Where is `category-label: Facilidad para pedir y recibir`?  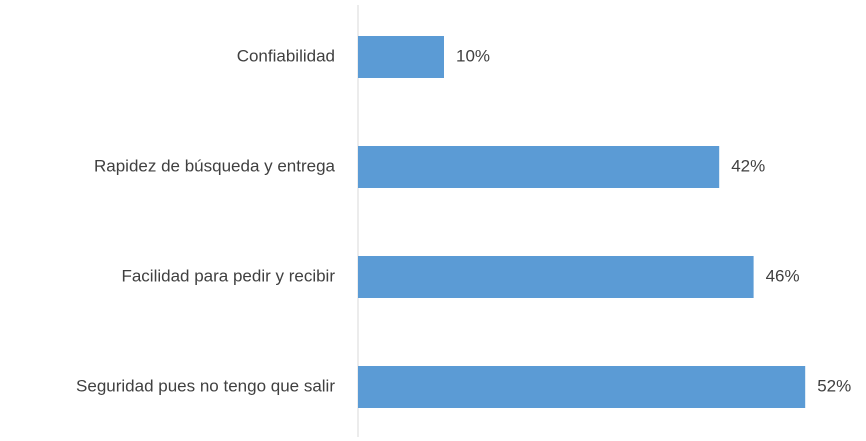
category-label: Facilidad para pedir y recibir is located at coordinates (228, 275).